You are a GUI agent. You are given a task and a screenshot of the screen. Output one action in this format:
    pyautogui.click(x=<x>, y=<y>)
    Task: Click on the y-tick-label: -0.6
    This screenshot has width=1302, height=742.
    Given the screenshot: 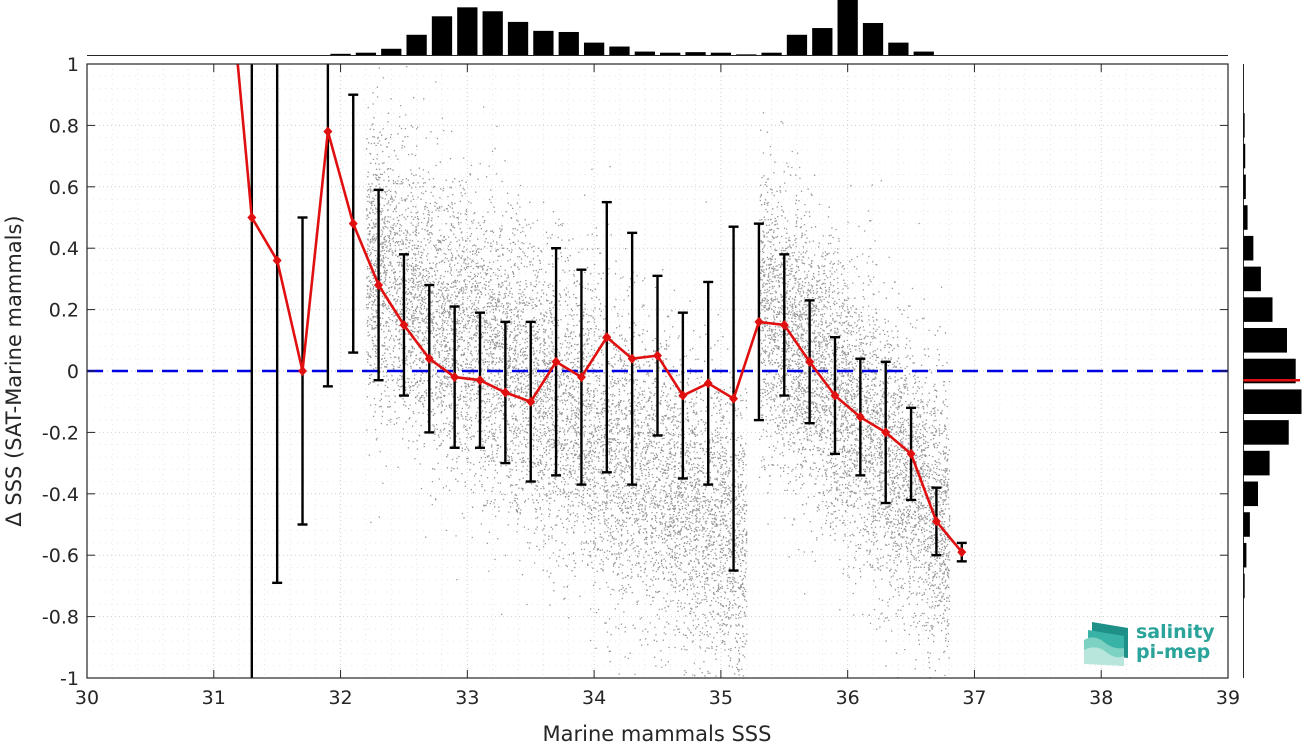 What is the action you would take?
    pyautogui.click(x=60, y=556)
    